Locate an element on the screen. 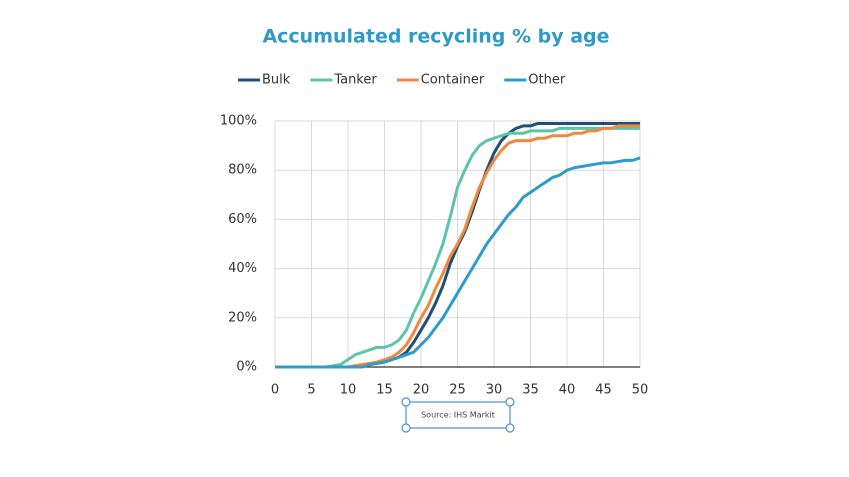  x-tick-label: 10 is located at coordinates (348, 390).